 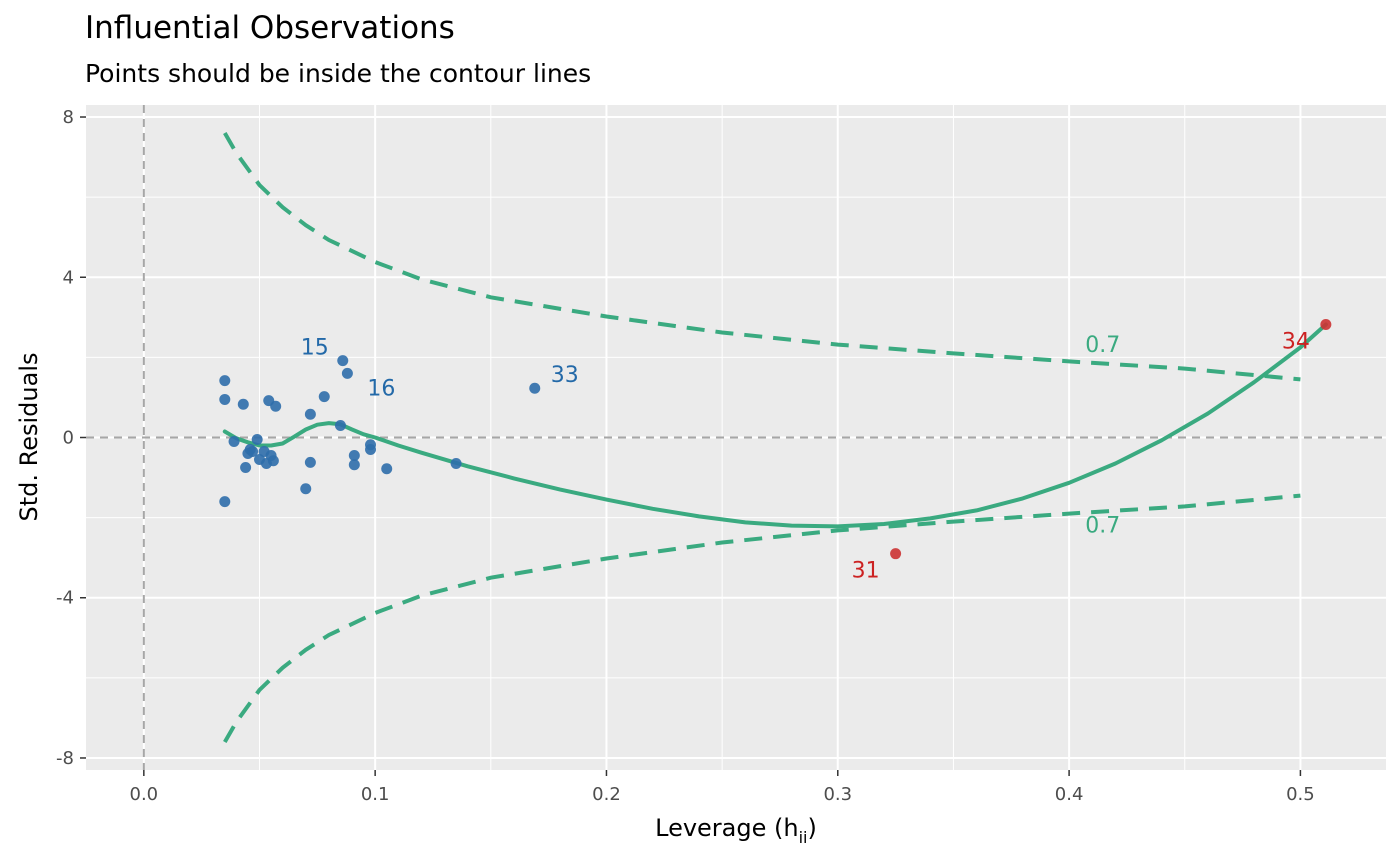 I want to click on x-tick-label: 0.0, so click(x=144, y=794).